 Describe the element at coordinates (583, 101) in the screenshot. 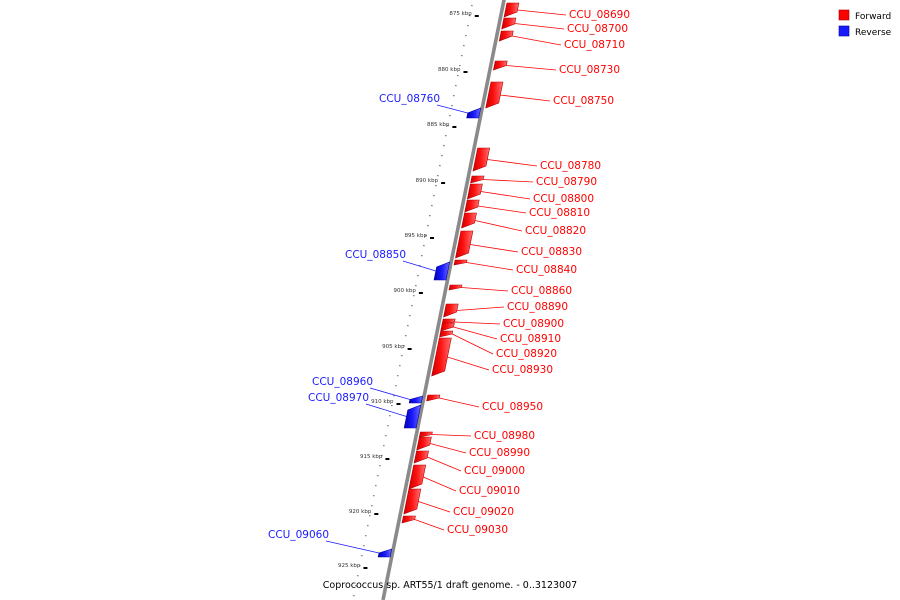

I see `gene-label: CCU_08750` at that location.